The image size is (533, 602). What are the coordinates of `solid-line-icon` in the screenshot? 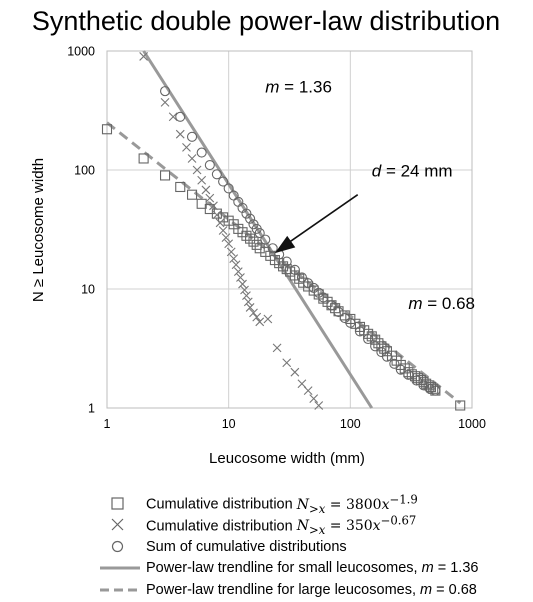 It's located at (123, 568).